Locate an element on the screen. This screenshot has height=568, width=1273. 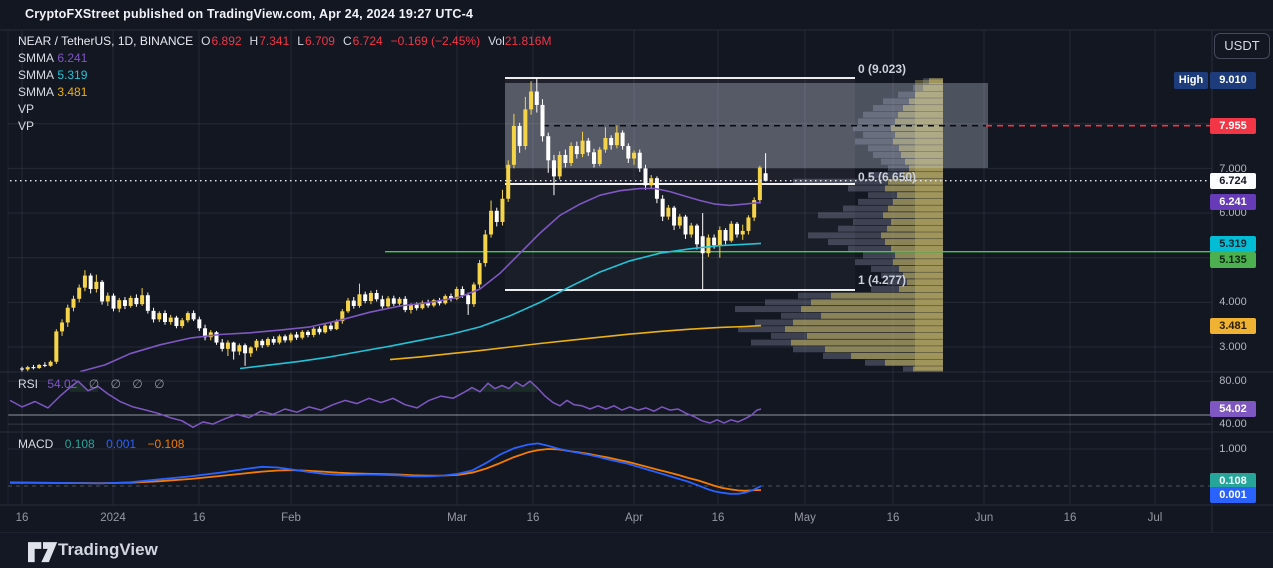
time-tick-apr16: 16 is located at coordinates (718, 518).